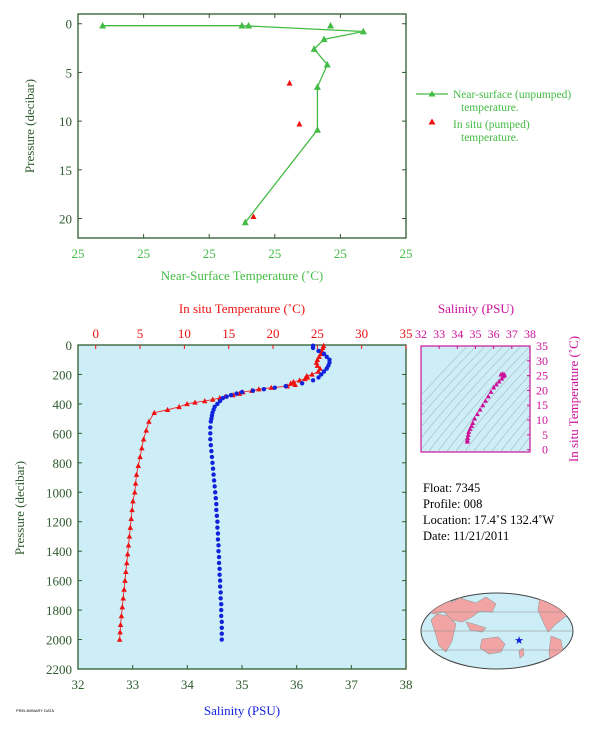  Describe the element at coordinates (556, 651) in the screenshot. I see `map-south-america` at that location.